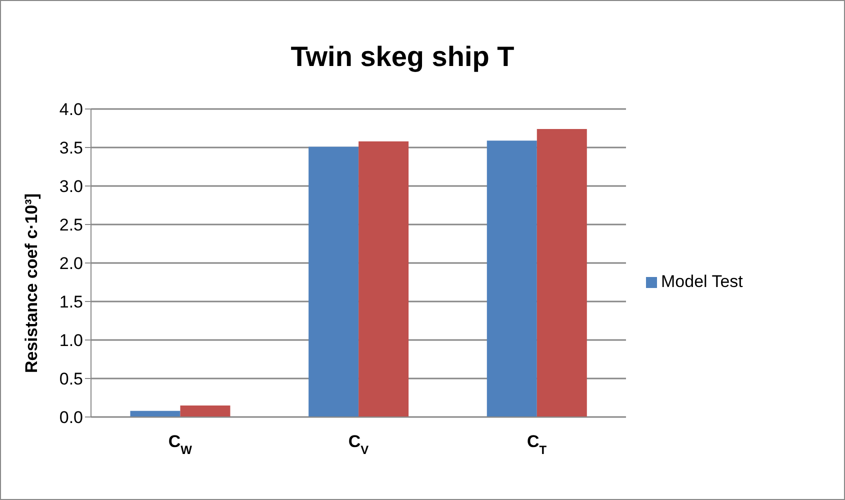 Image resolution: width=845 pixels, height=500 pixels. Describe the element at coordinates (403, 57) in the screenshot. I see `chart-title: Twin skeg ship T` at that location.